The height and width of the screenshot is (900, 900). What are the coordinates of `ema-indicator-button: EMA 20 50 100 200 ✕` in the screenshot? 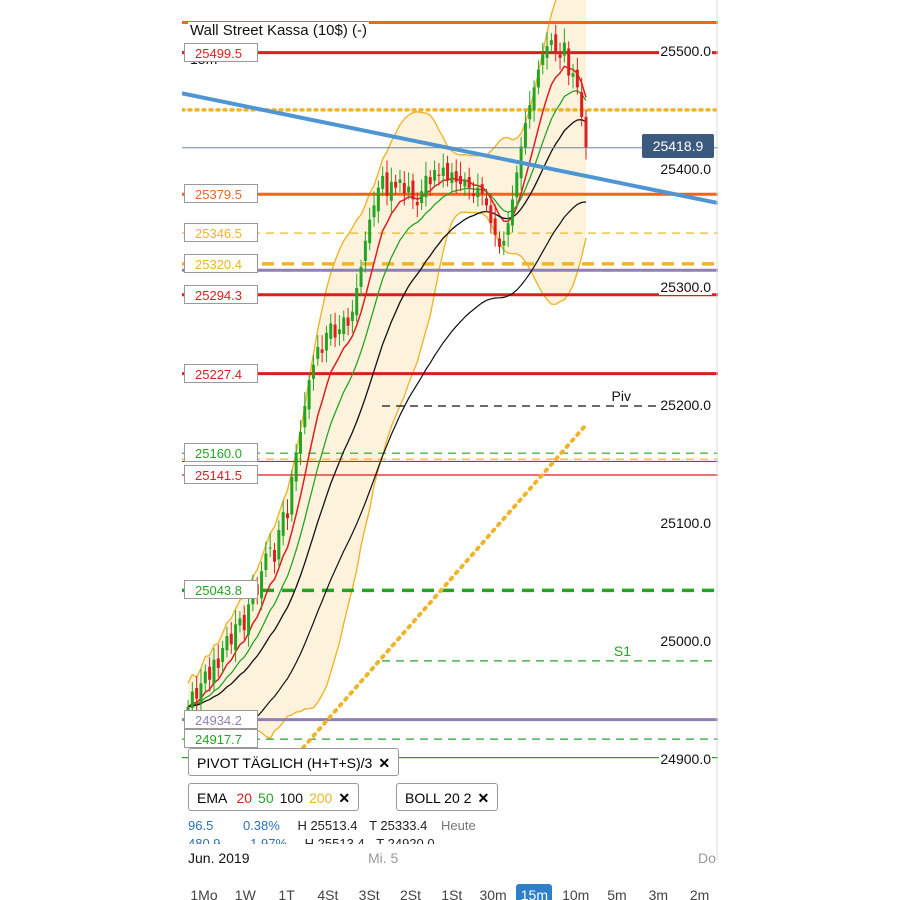 It's located at (274, 797).